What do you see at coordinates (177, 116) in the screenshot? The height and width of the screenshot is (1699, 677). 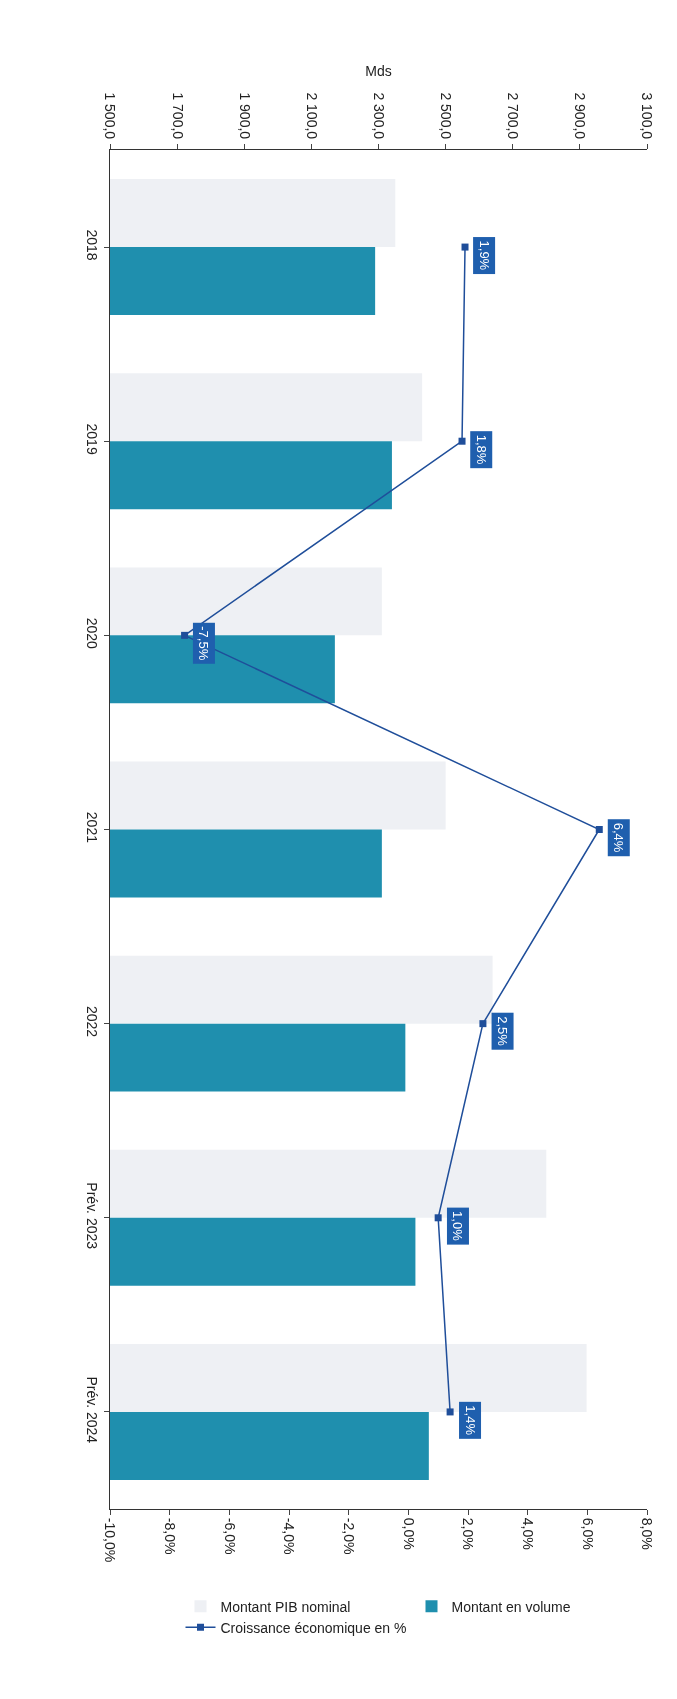 I see `x2-tick-label: 1 700,0` at bounding box center [177, 116].